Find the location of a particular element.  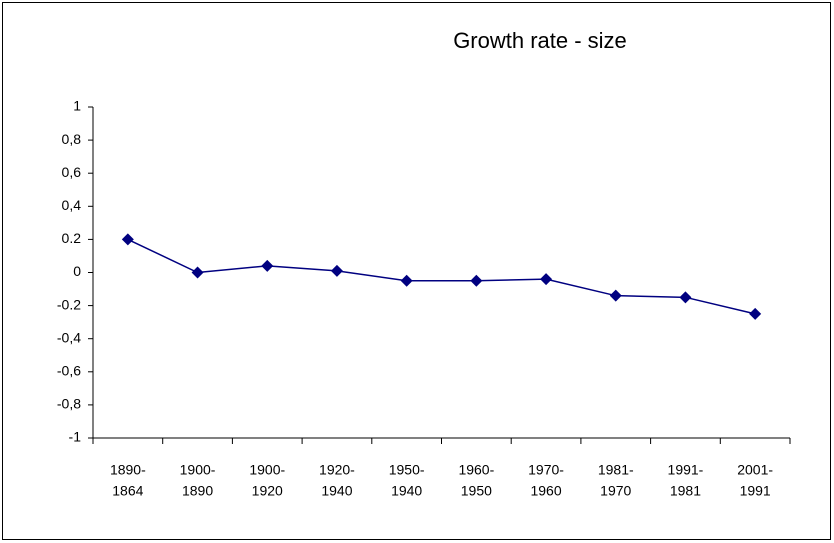

x-tick-label: 1991- is located at coordinates (686, 470).